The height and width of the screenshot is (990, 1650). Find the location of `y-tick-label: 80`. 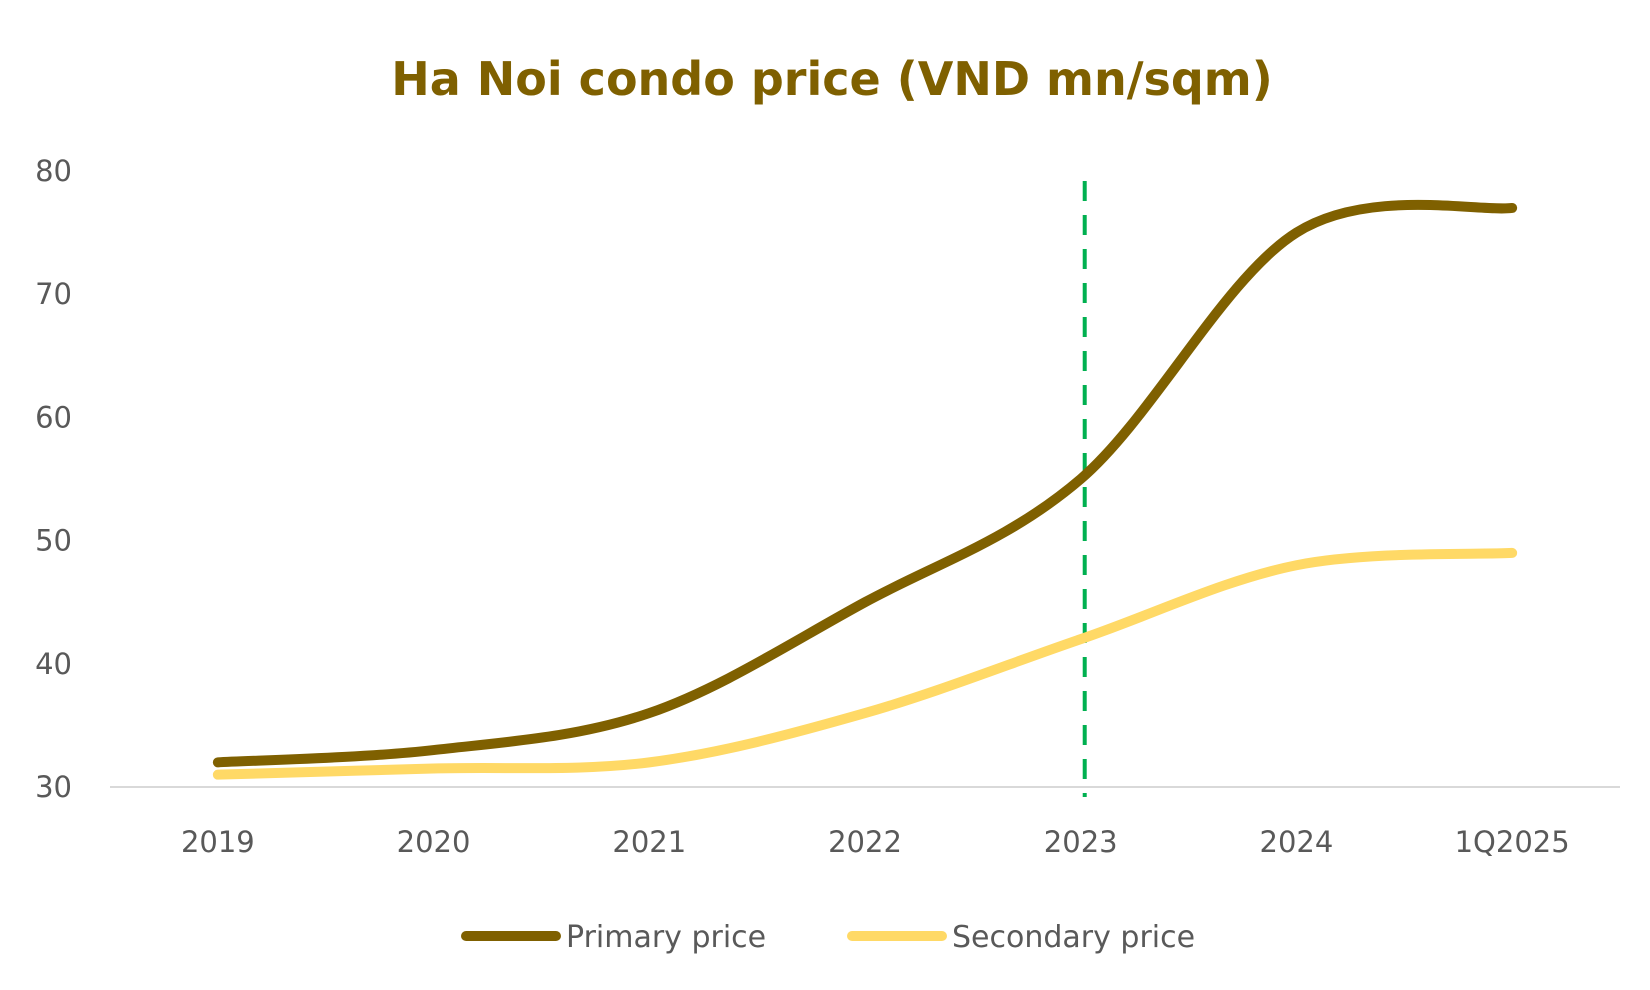

y-tick-label: 80 is located at coordinates (53, 171).